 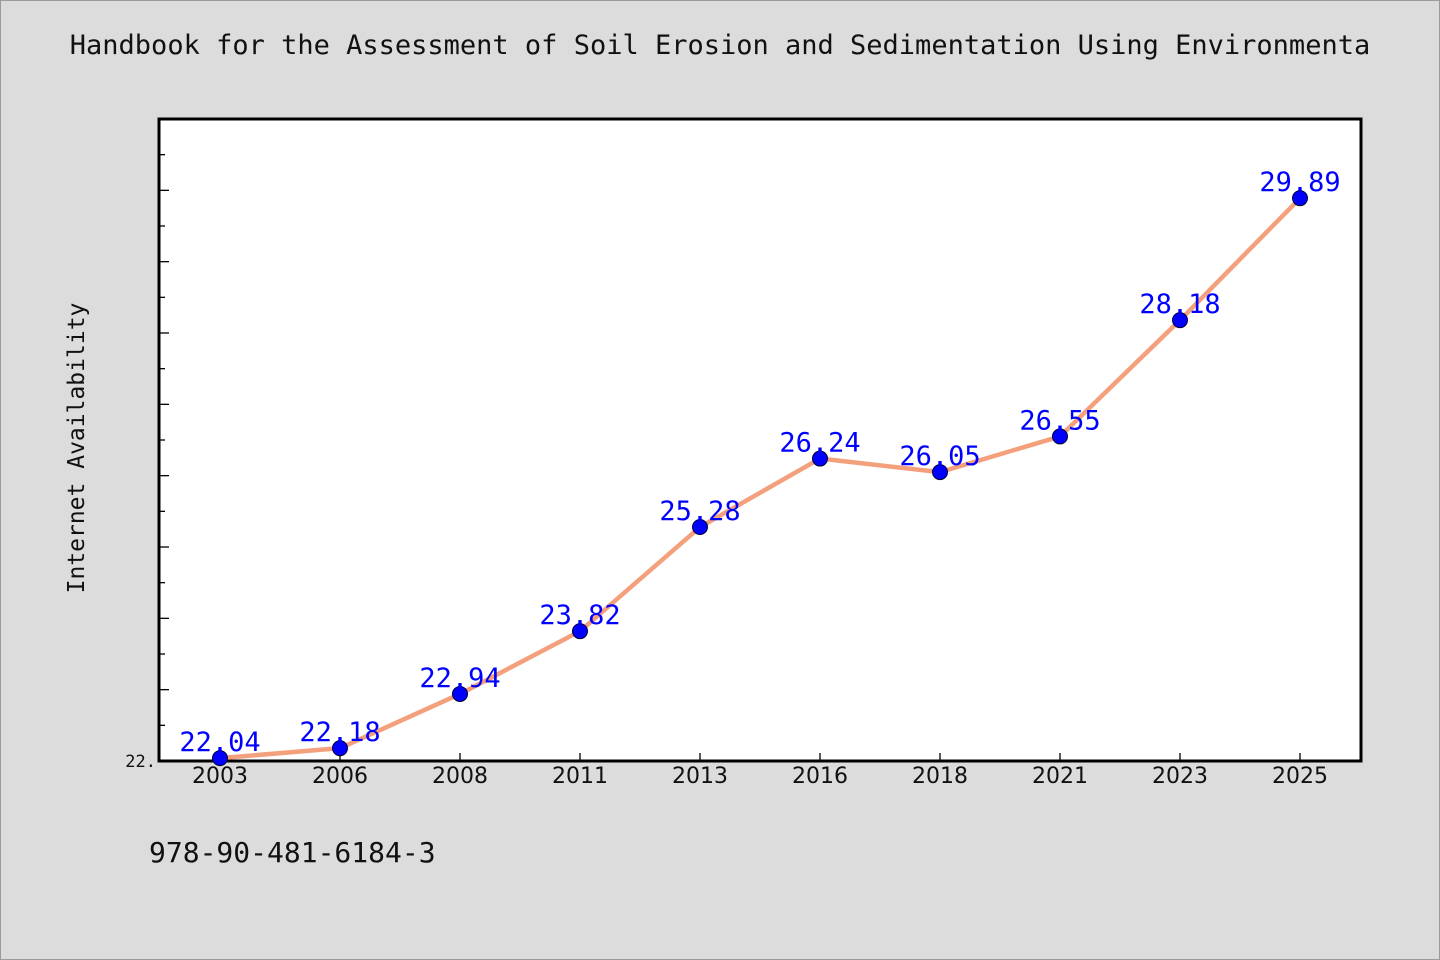 I want to click on x-tick-label: 2023, so click(x=1180, y=776).